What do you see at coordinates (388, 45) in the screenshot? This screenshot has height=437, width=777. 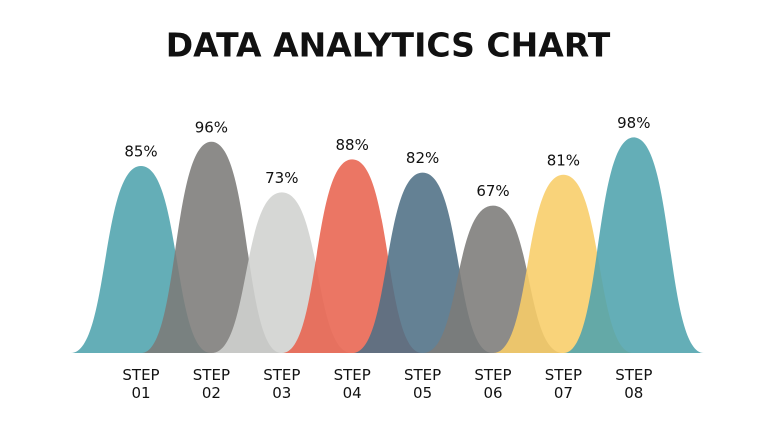 I see `chart-title: DATA ANALYTICS CHART` at bounding box center [388, 45].